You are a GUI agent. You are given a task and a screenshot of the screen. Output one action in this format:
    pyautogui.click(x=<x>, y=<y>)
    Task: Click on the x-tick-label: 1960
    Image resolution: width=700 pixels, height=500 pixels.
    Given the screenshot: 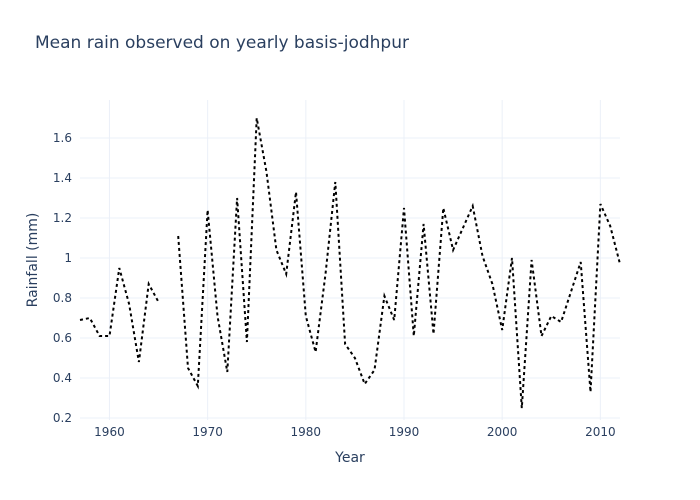 What is the action you would take?
    pyautogui.click(x=109, y=432)
    